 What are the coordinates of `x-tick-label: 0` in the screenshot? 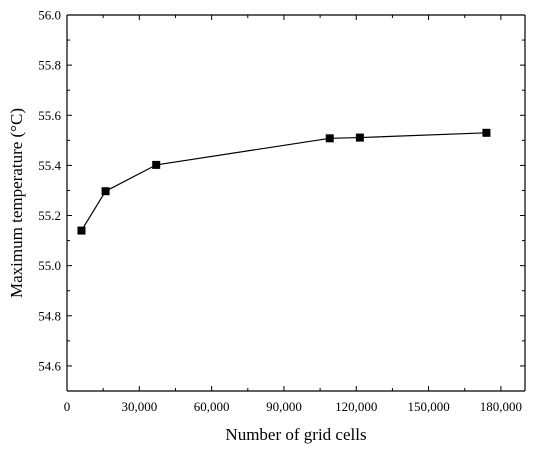 It's located at (67, 406).